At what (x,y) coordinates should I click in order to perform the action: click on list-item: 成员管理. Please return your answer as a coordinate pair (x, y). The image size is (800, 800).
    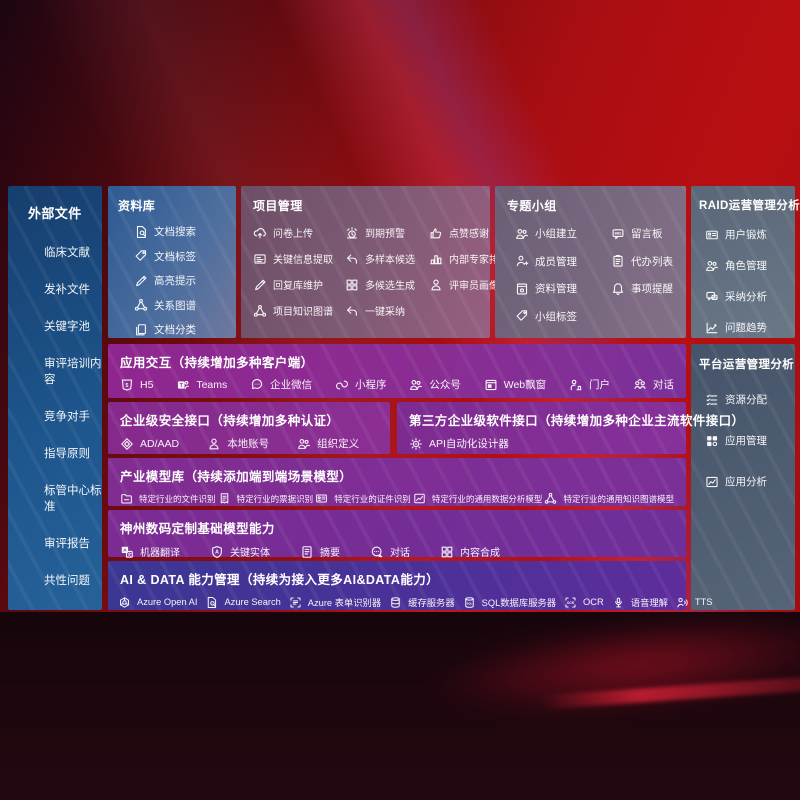
    Looking at the image, I should click on (563, 261).